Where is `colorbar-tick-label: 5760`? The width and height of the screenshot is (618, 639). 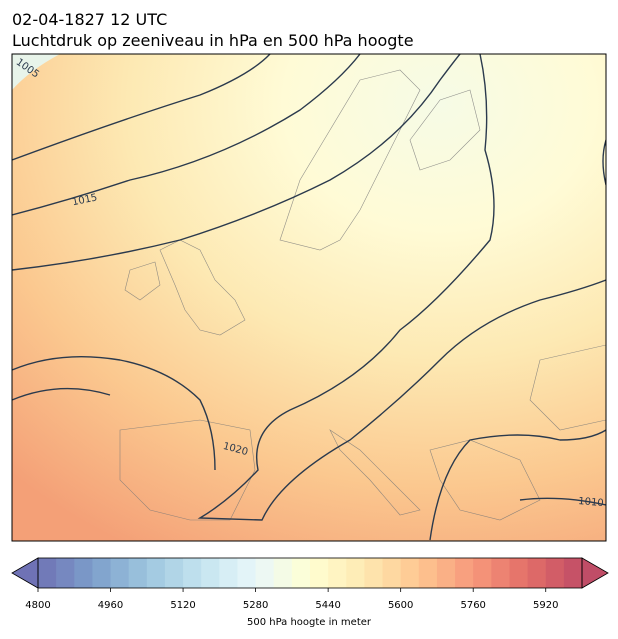
colorbar-tick-label: 5760 is located at coordinates (472, 605).